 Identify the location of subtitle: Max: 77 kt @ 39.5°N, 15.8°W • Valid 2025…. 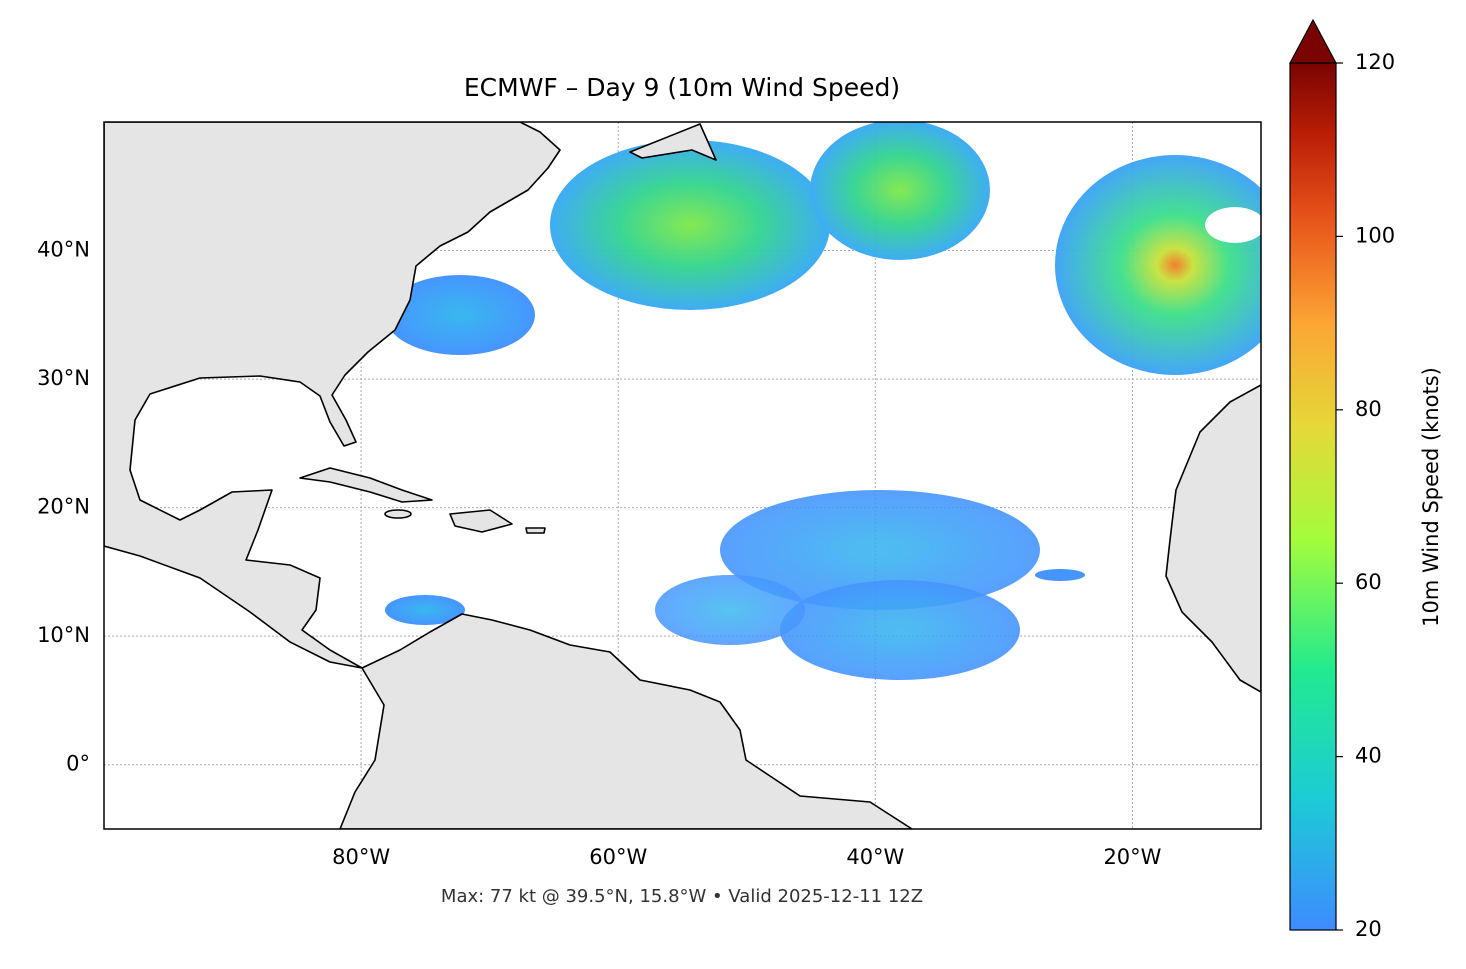
(682, 896).